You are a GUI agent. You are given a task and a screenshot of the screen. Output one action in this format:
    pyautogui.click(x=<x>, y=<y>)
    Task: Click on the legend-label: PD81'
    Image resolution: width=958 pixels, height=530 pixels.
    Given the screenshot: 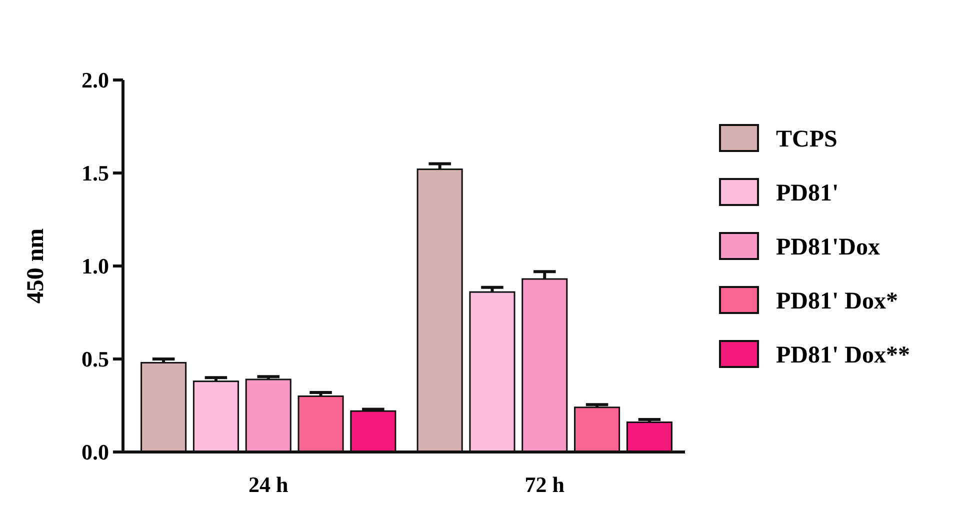 What is the action you would take?
    pyautogui.click(x=807, y=193)
    